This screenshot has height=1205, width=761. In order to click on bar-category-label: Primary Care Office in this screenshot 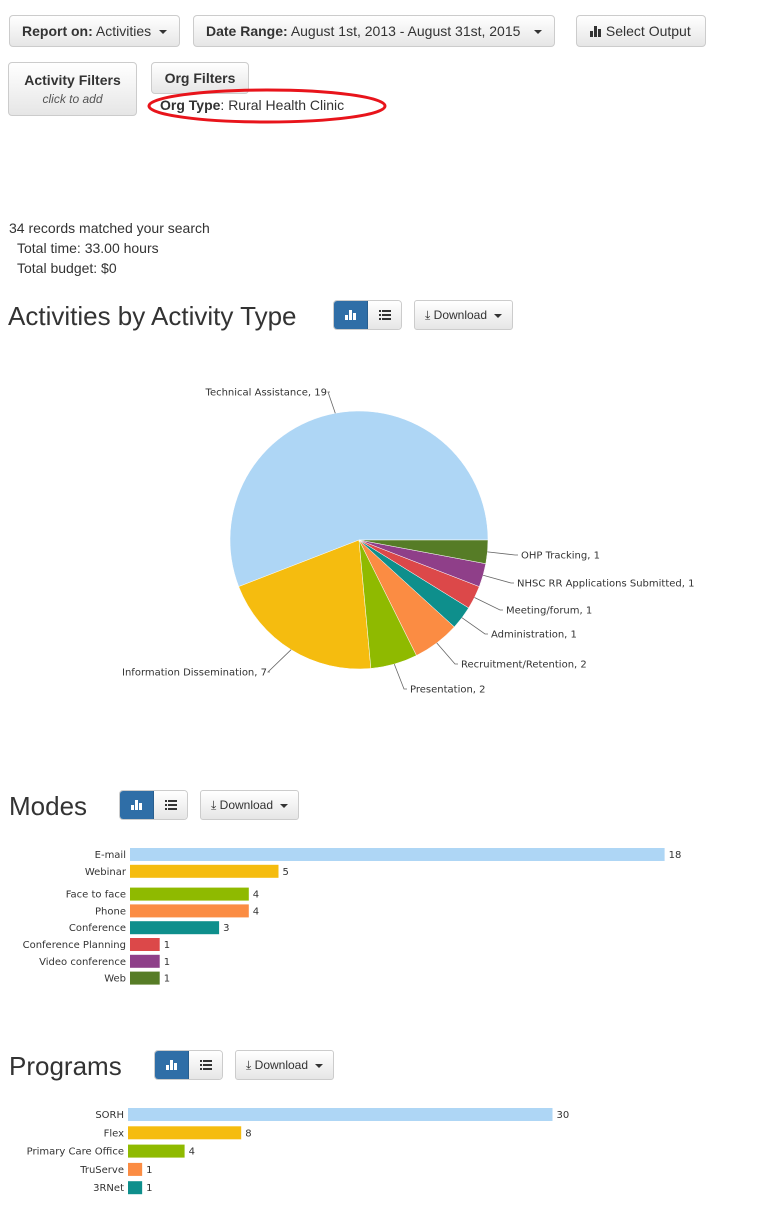, I will do `click(75, 1152)`.